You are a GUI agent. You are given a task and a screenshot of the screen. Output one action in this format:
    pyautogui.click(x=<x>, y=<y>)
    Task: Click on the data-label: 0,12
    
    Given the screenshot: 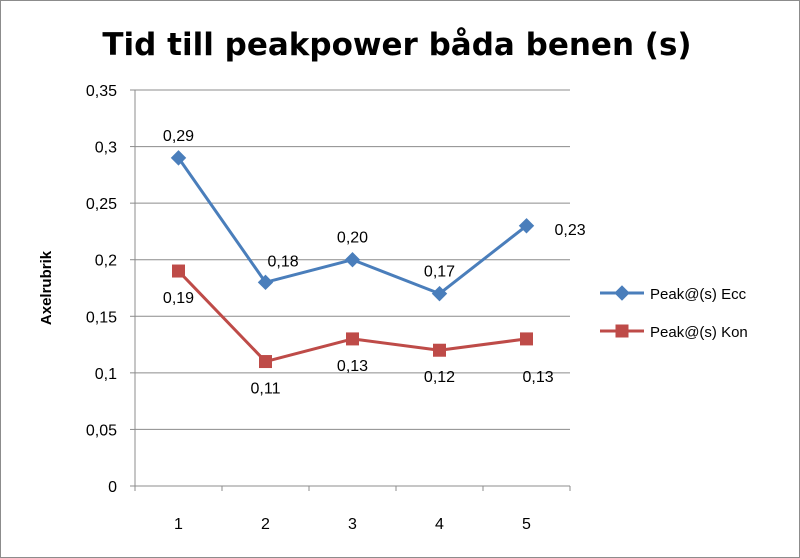 What is the action you would take?
    pyautogui.click(x=439, y=377)
    